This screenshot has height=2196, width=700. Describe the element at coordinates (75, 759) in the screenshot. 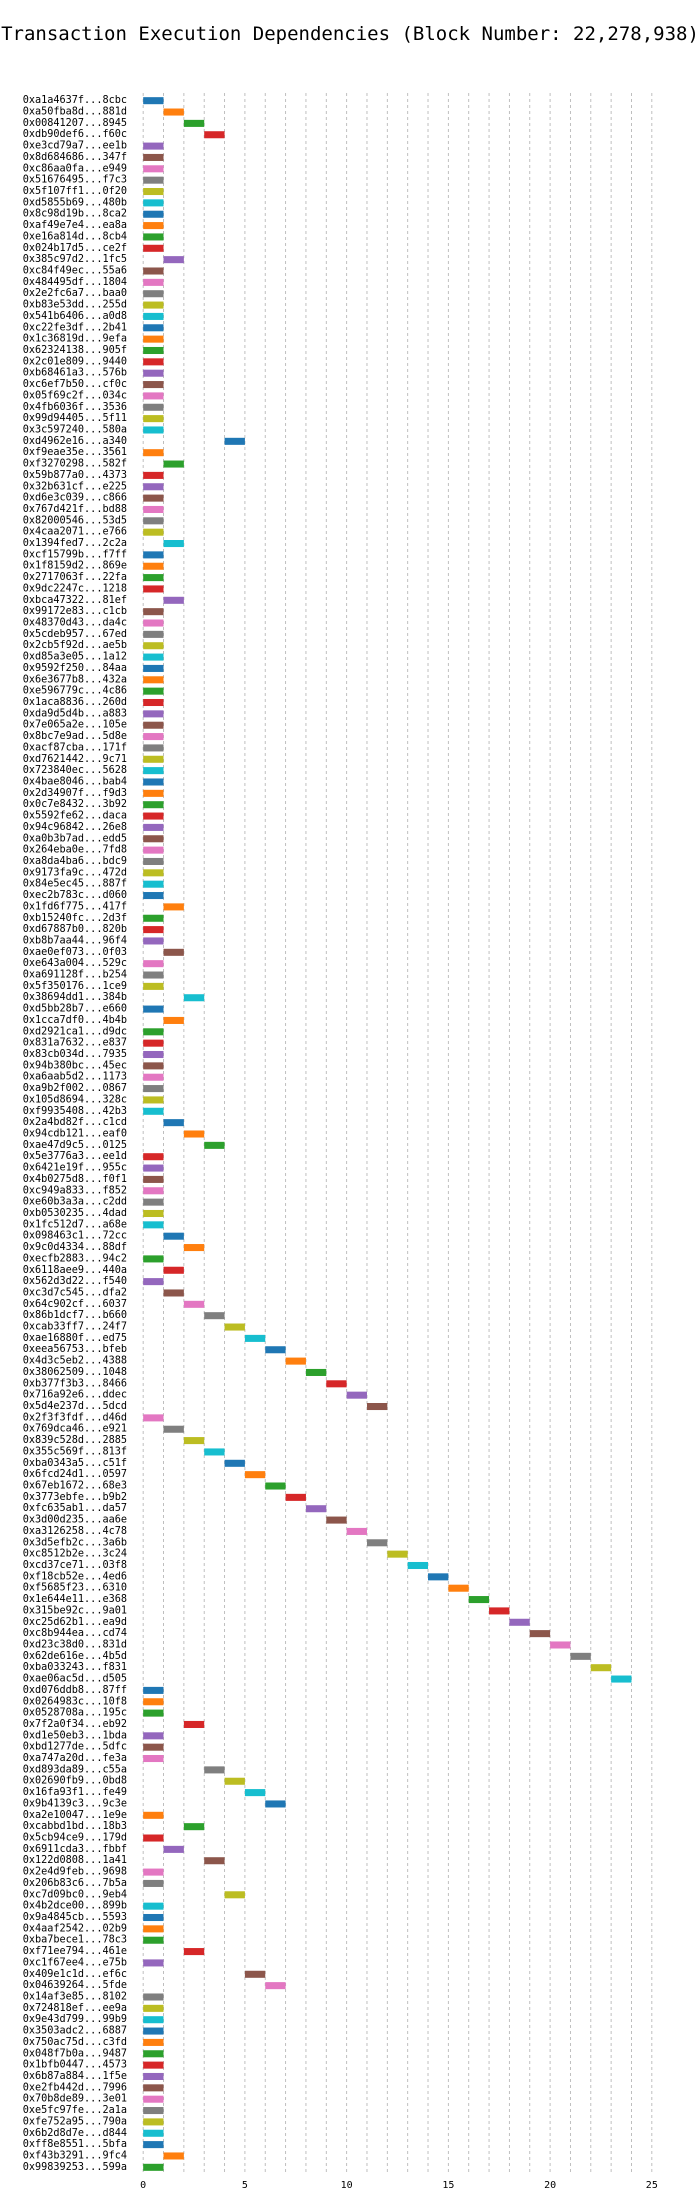

I see `transaction-label: 0xd7621442...9c71` at that location.